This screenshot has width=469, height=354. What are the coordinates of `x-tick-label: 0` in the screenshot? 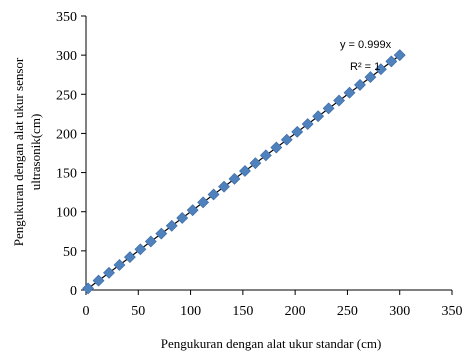 It's located at (86, 311).